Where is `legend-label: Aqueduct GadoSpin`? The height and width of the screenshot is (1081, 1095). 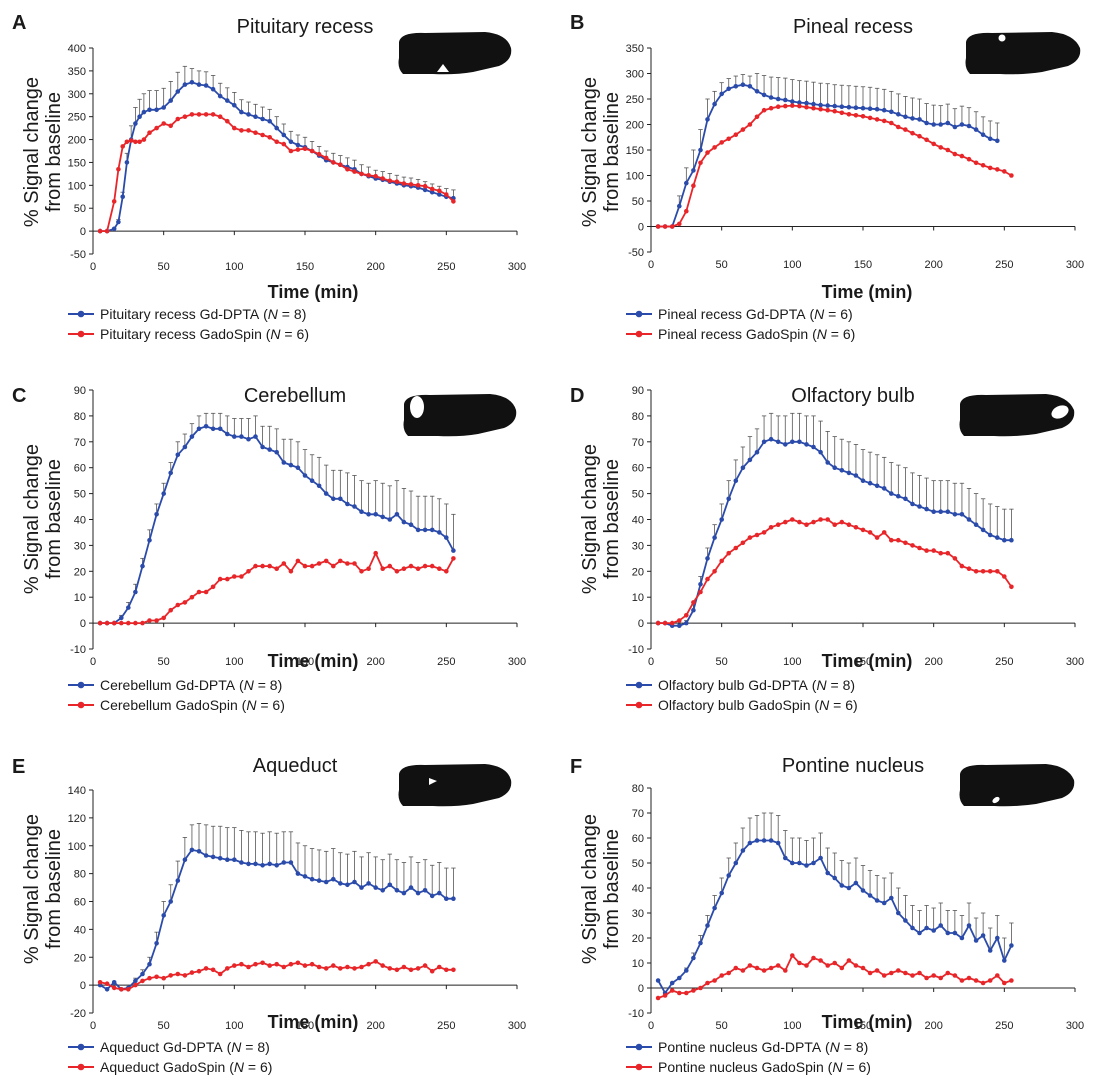
legend-label: Aqueduct GadoSpin is located at coordinates (163, 1067).